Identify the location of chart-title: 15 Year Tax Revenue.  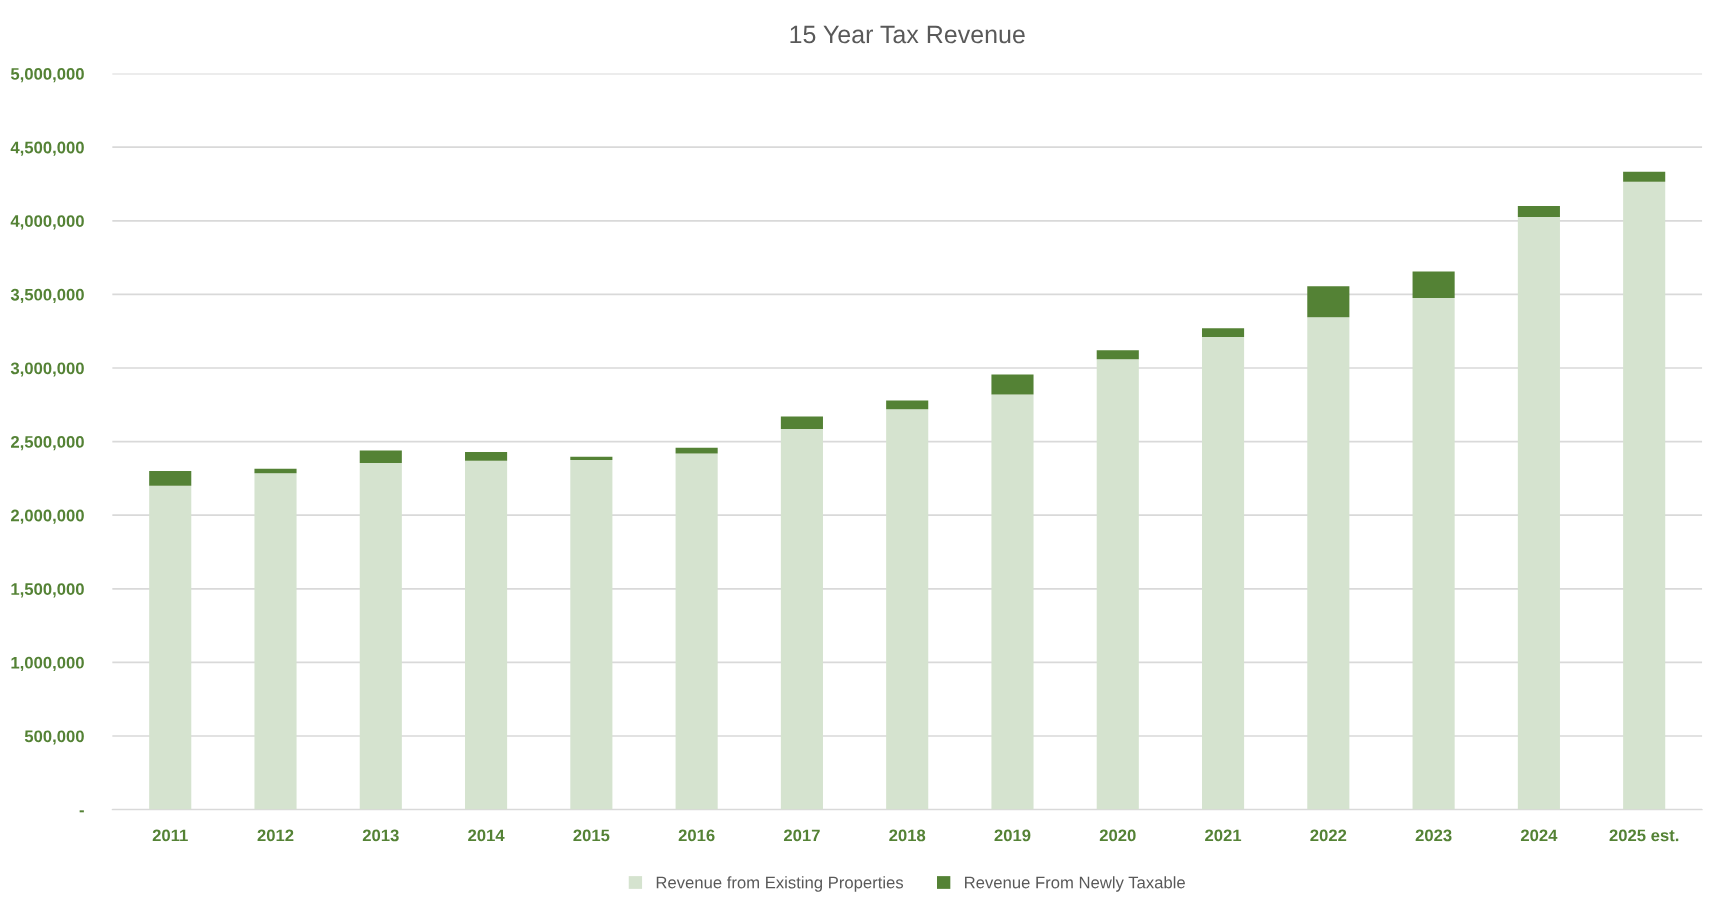
(907, 34).